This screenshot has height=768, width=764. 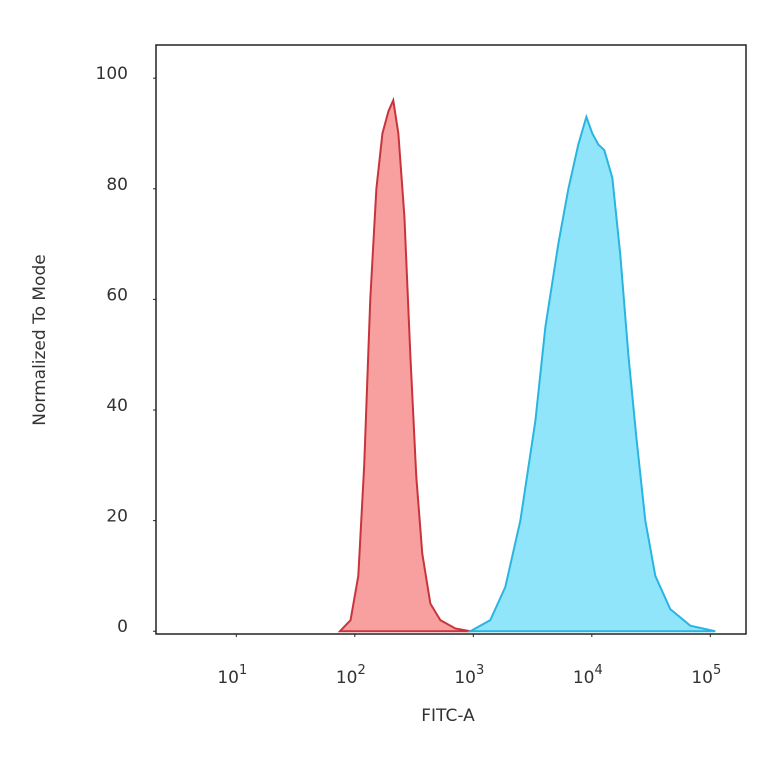 I want to click on x-tick-exponent: 2, so click(x=362, y=670).